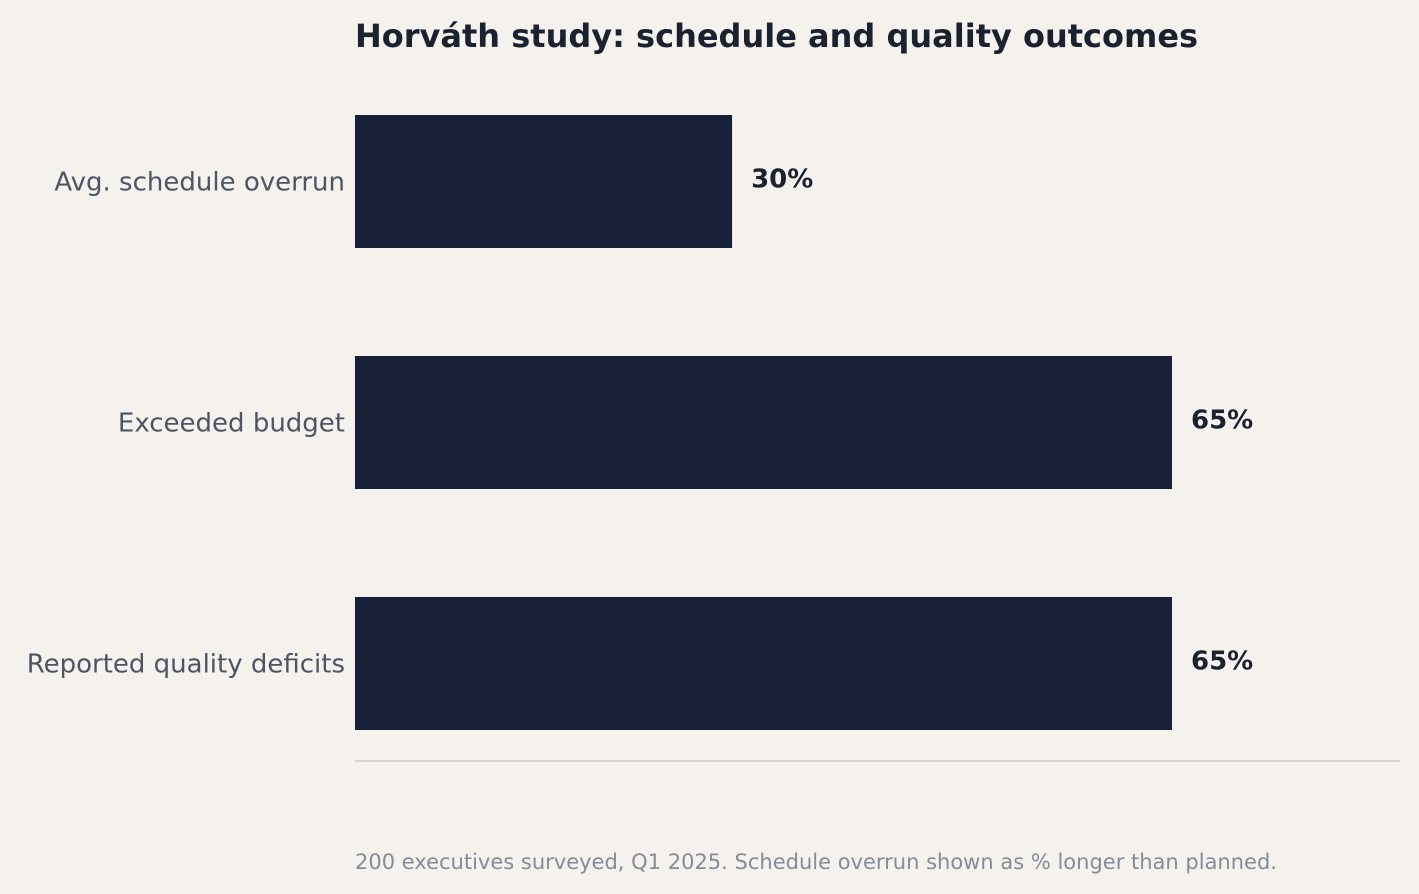 This screenshot has height=894, width=1419. I want to click on category-label: Exceeded budget, so click(231, 424).